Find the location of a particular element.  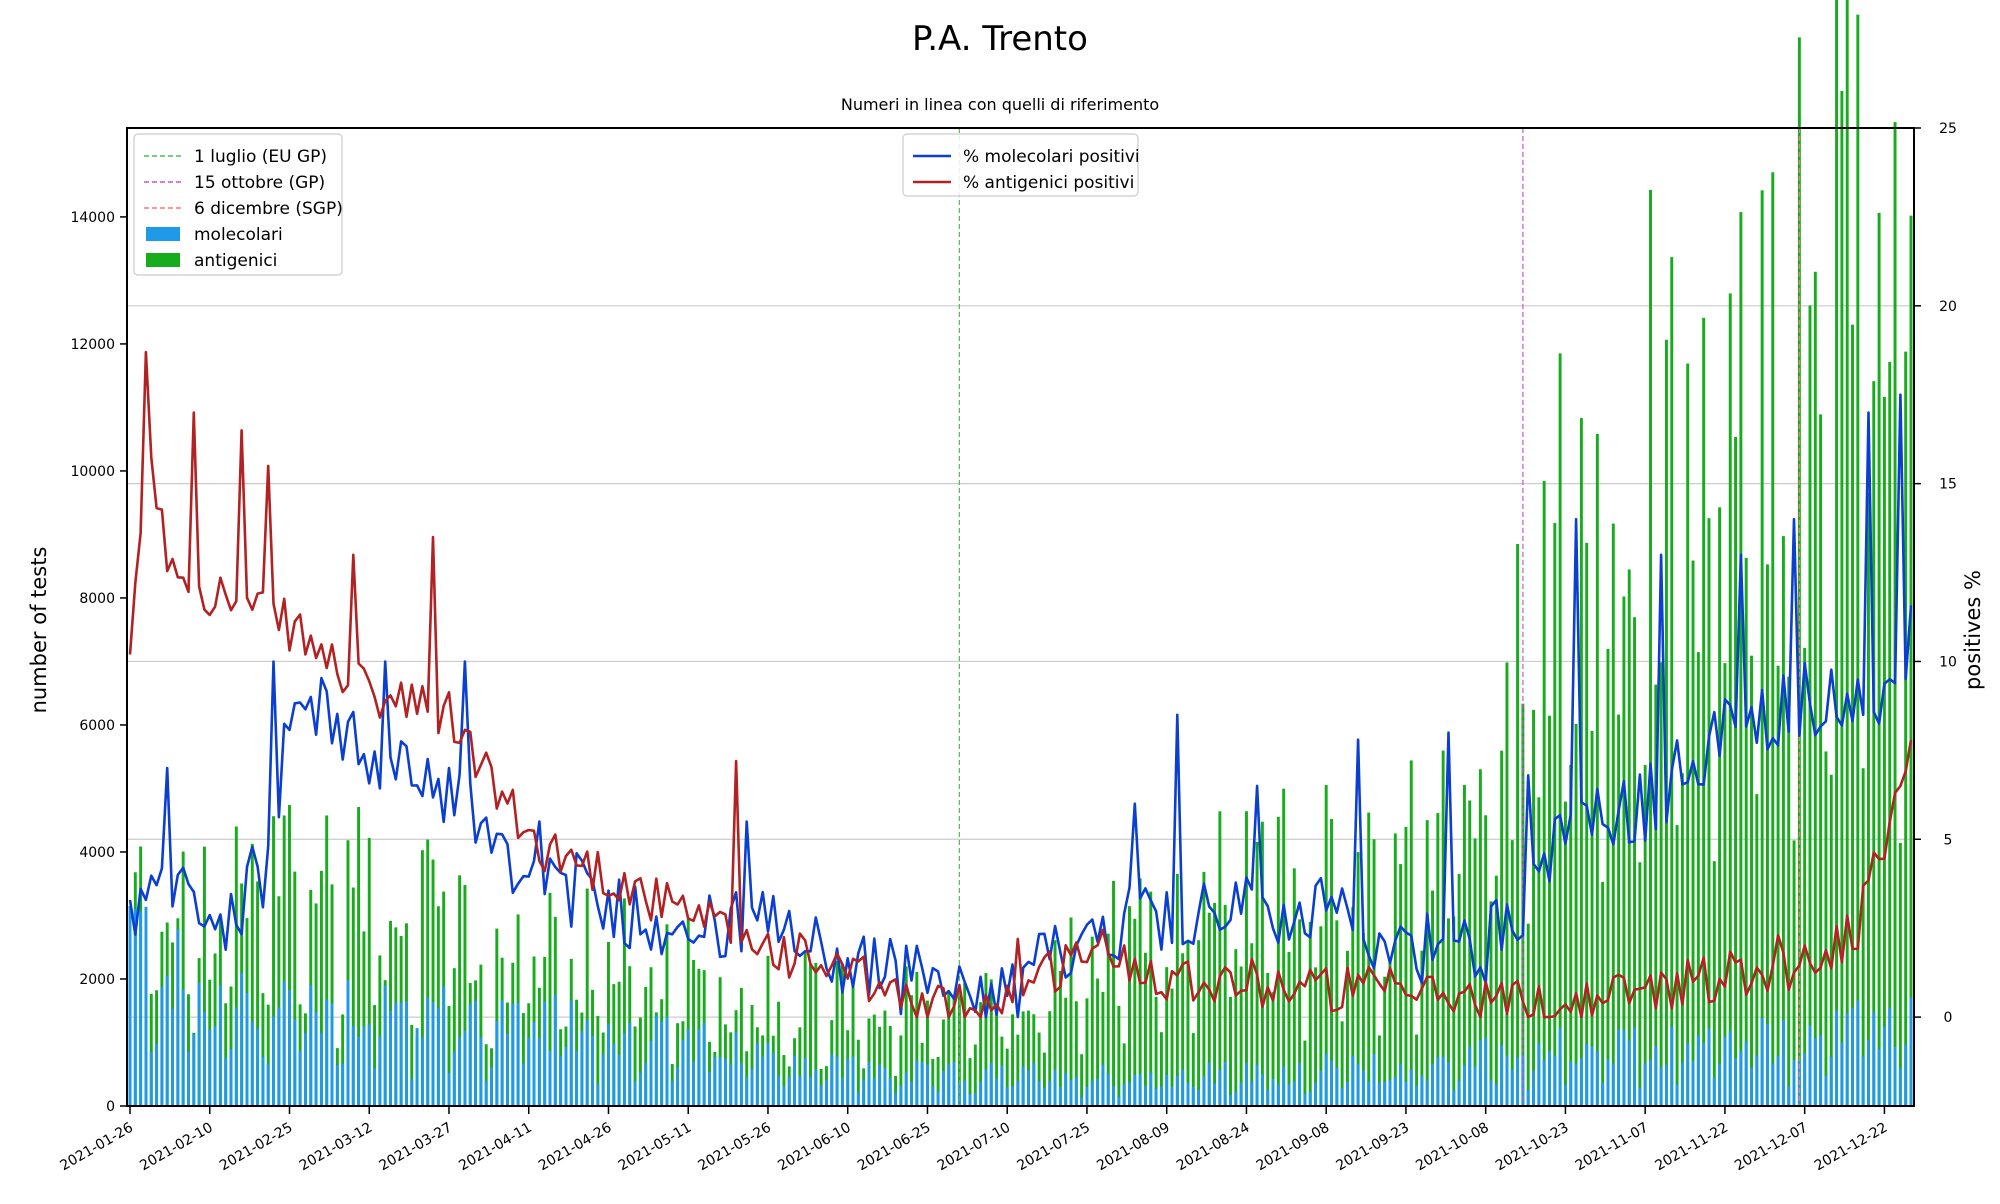

legend-label: 6 dicembre (SGP) is located at coordinates (268, 209).